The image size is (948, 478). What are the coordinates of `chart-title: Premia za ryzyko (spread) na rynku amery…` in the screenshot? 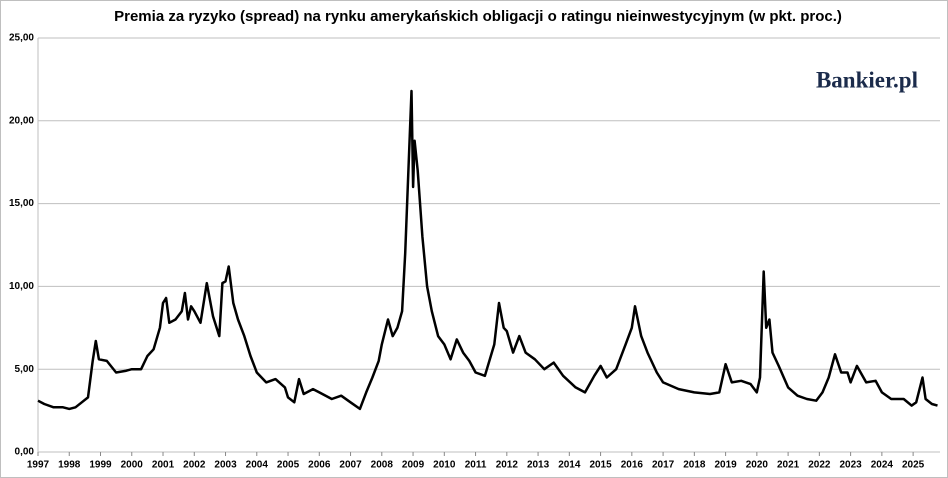 It's located at (478, 16).